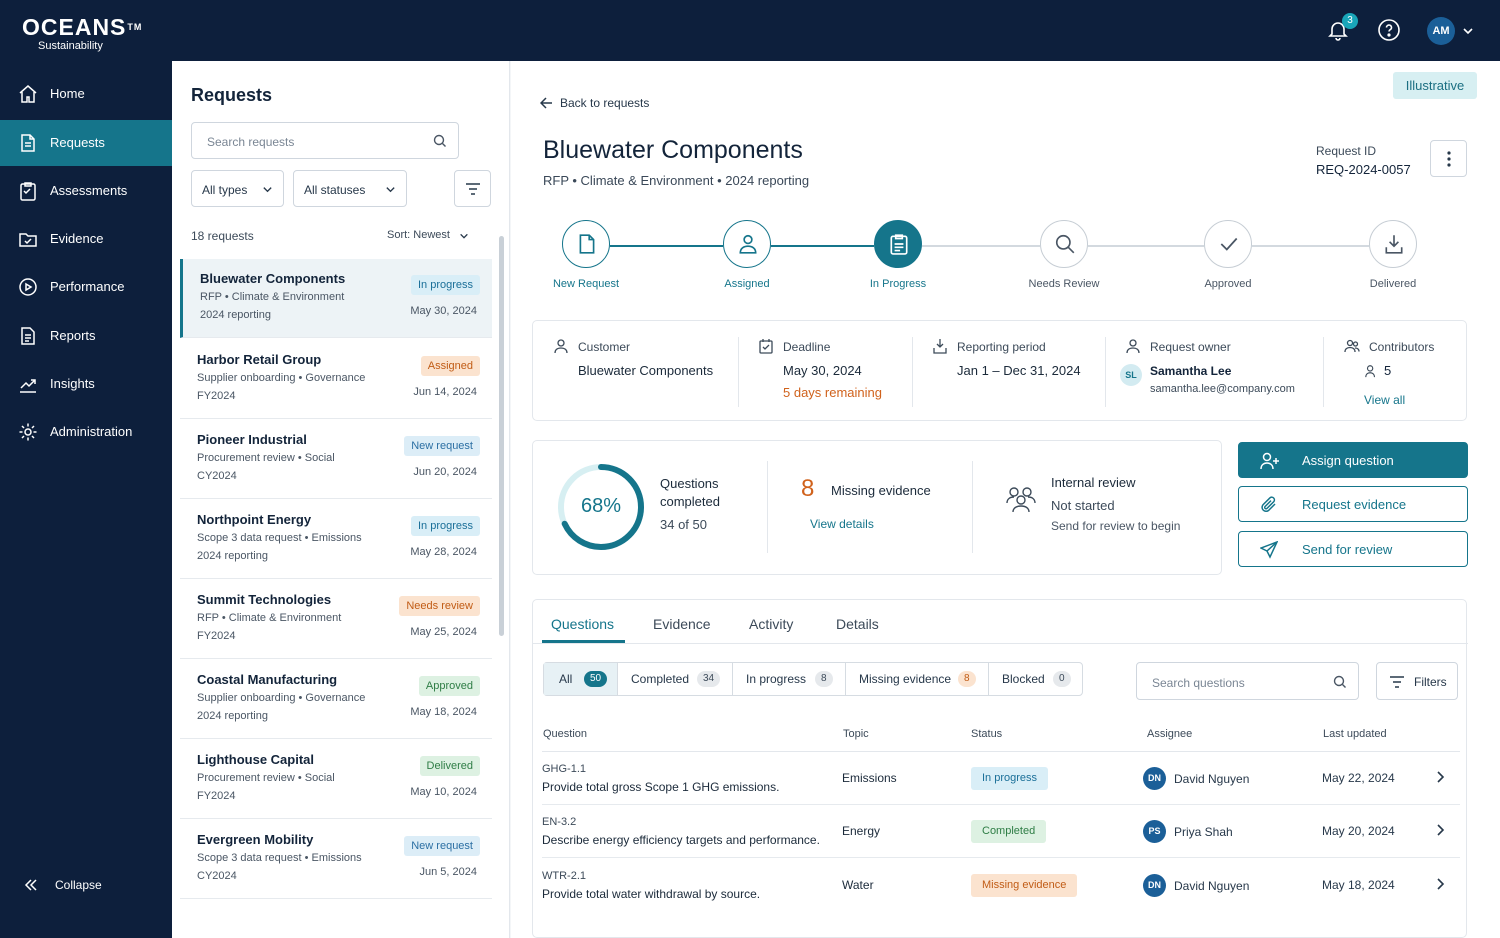 This screenshot has height=938, width=1500. What do you see at coordinates (82, 33) in the screenshot?
I see `brand-logo: OCEANSTM Sustainability` at bounding box center [82, 33].